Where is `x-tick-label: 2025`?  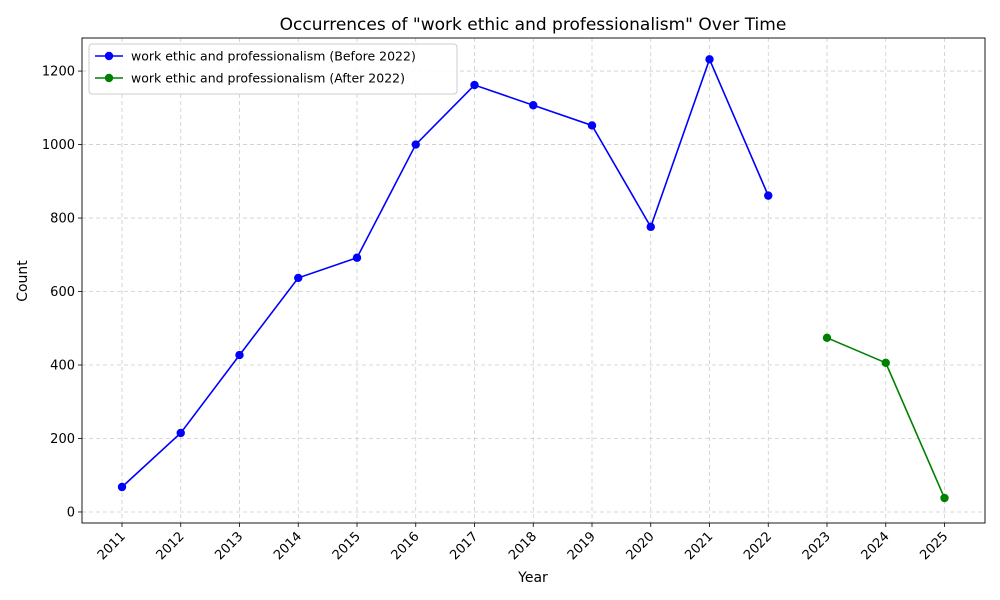
x-tick-label: 2025 is located at coordinates (934, 546).